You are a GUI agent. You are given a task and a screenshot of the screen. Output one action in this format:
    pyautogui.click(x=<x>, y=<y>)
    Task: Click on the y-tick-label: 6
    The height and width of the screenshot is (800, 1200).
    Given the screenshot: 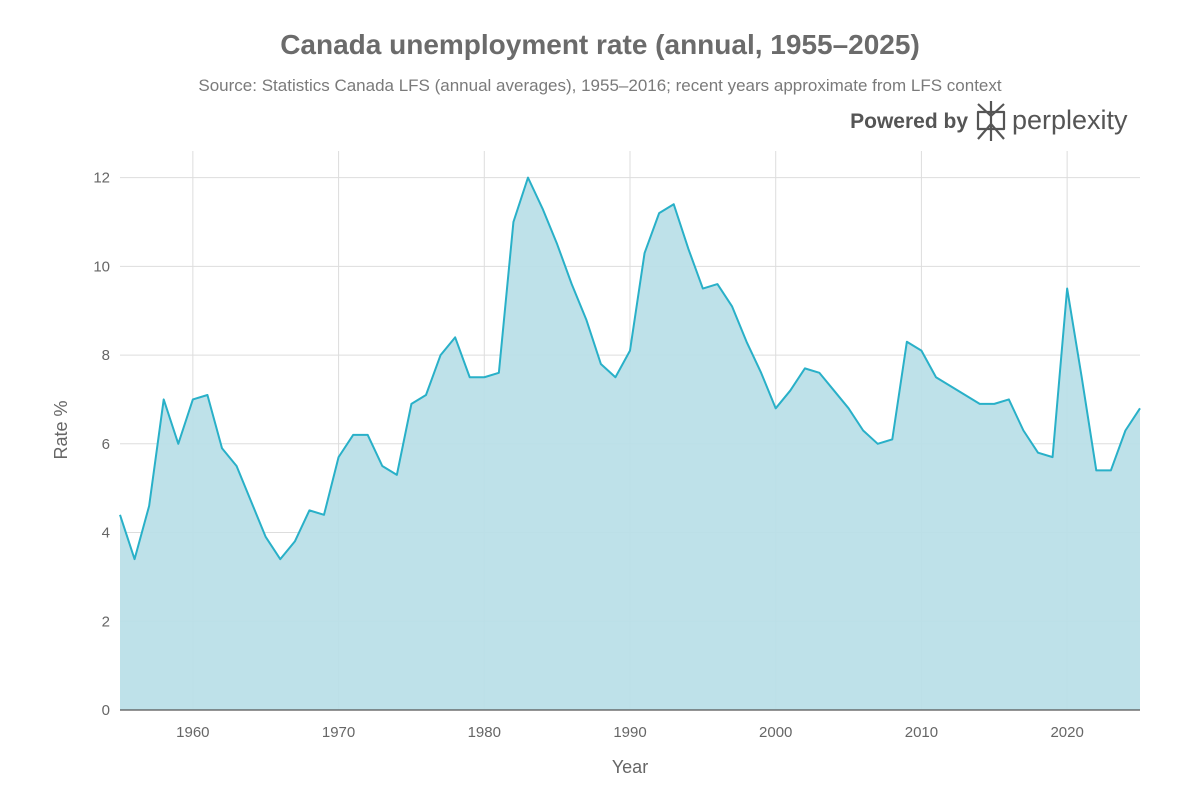 What is the action you would take?
    pyautogui.click(x=106, y=444)
    